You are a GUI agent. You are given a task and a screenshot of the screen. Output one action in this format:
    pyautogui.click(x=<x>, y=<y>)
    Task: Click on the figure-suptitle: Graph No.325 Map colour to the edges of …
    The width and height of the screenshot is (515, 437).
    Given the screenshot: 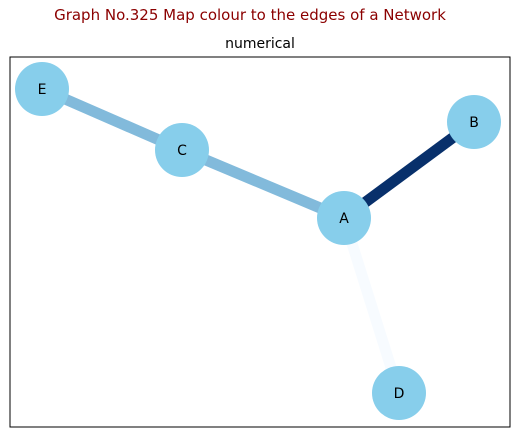 What is the action you would take?
    pyautogui.click(x=250, y=15)
    